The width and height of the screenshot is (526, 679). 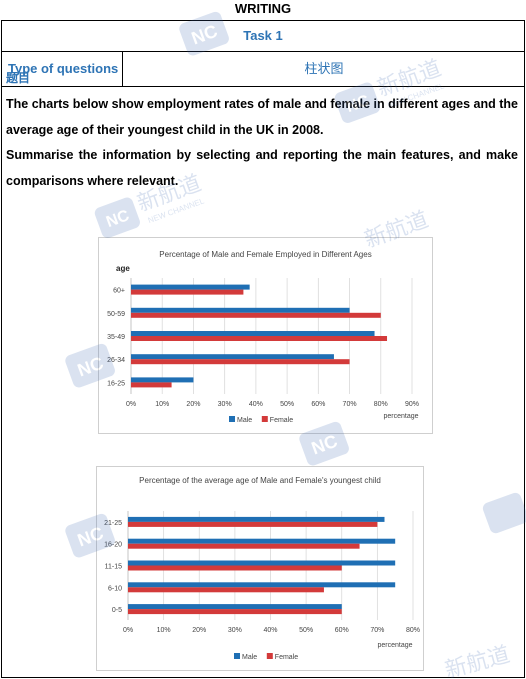 I want to click on y-axis-label: age, so click(x=123, y=268).